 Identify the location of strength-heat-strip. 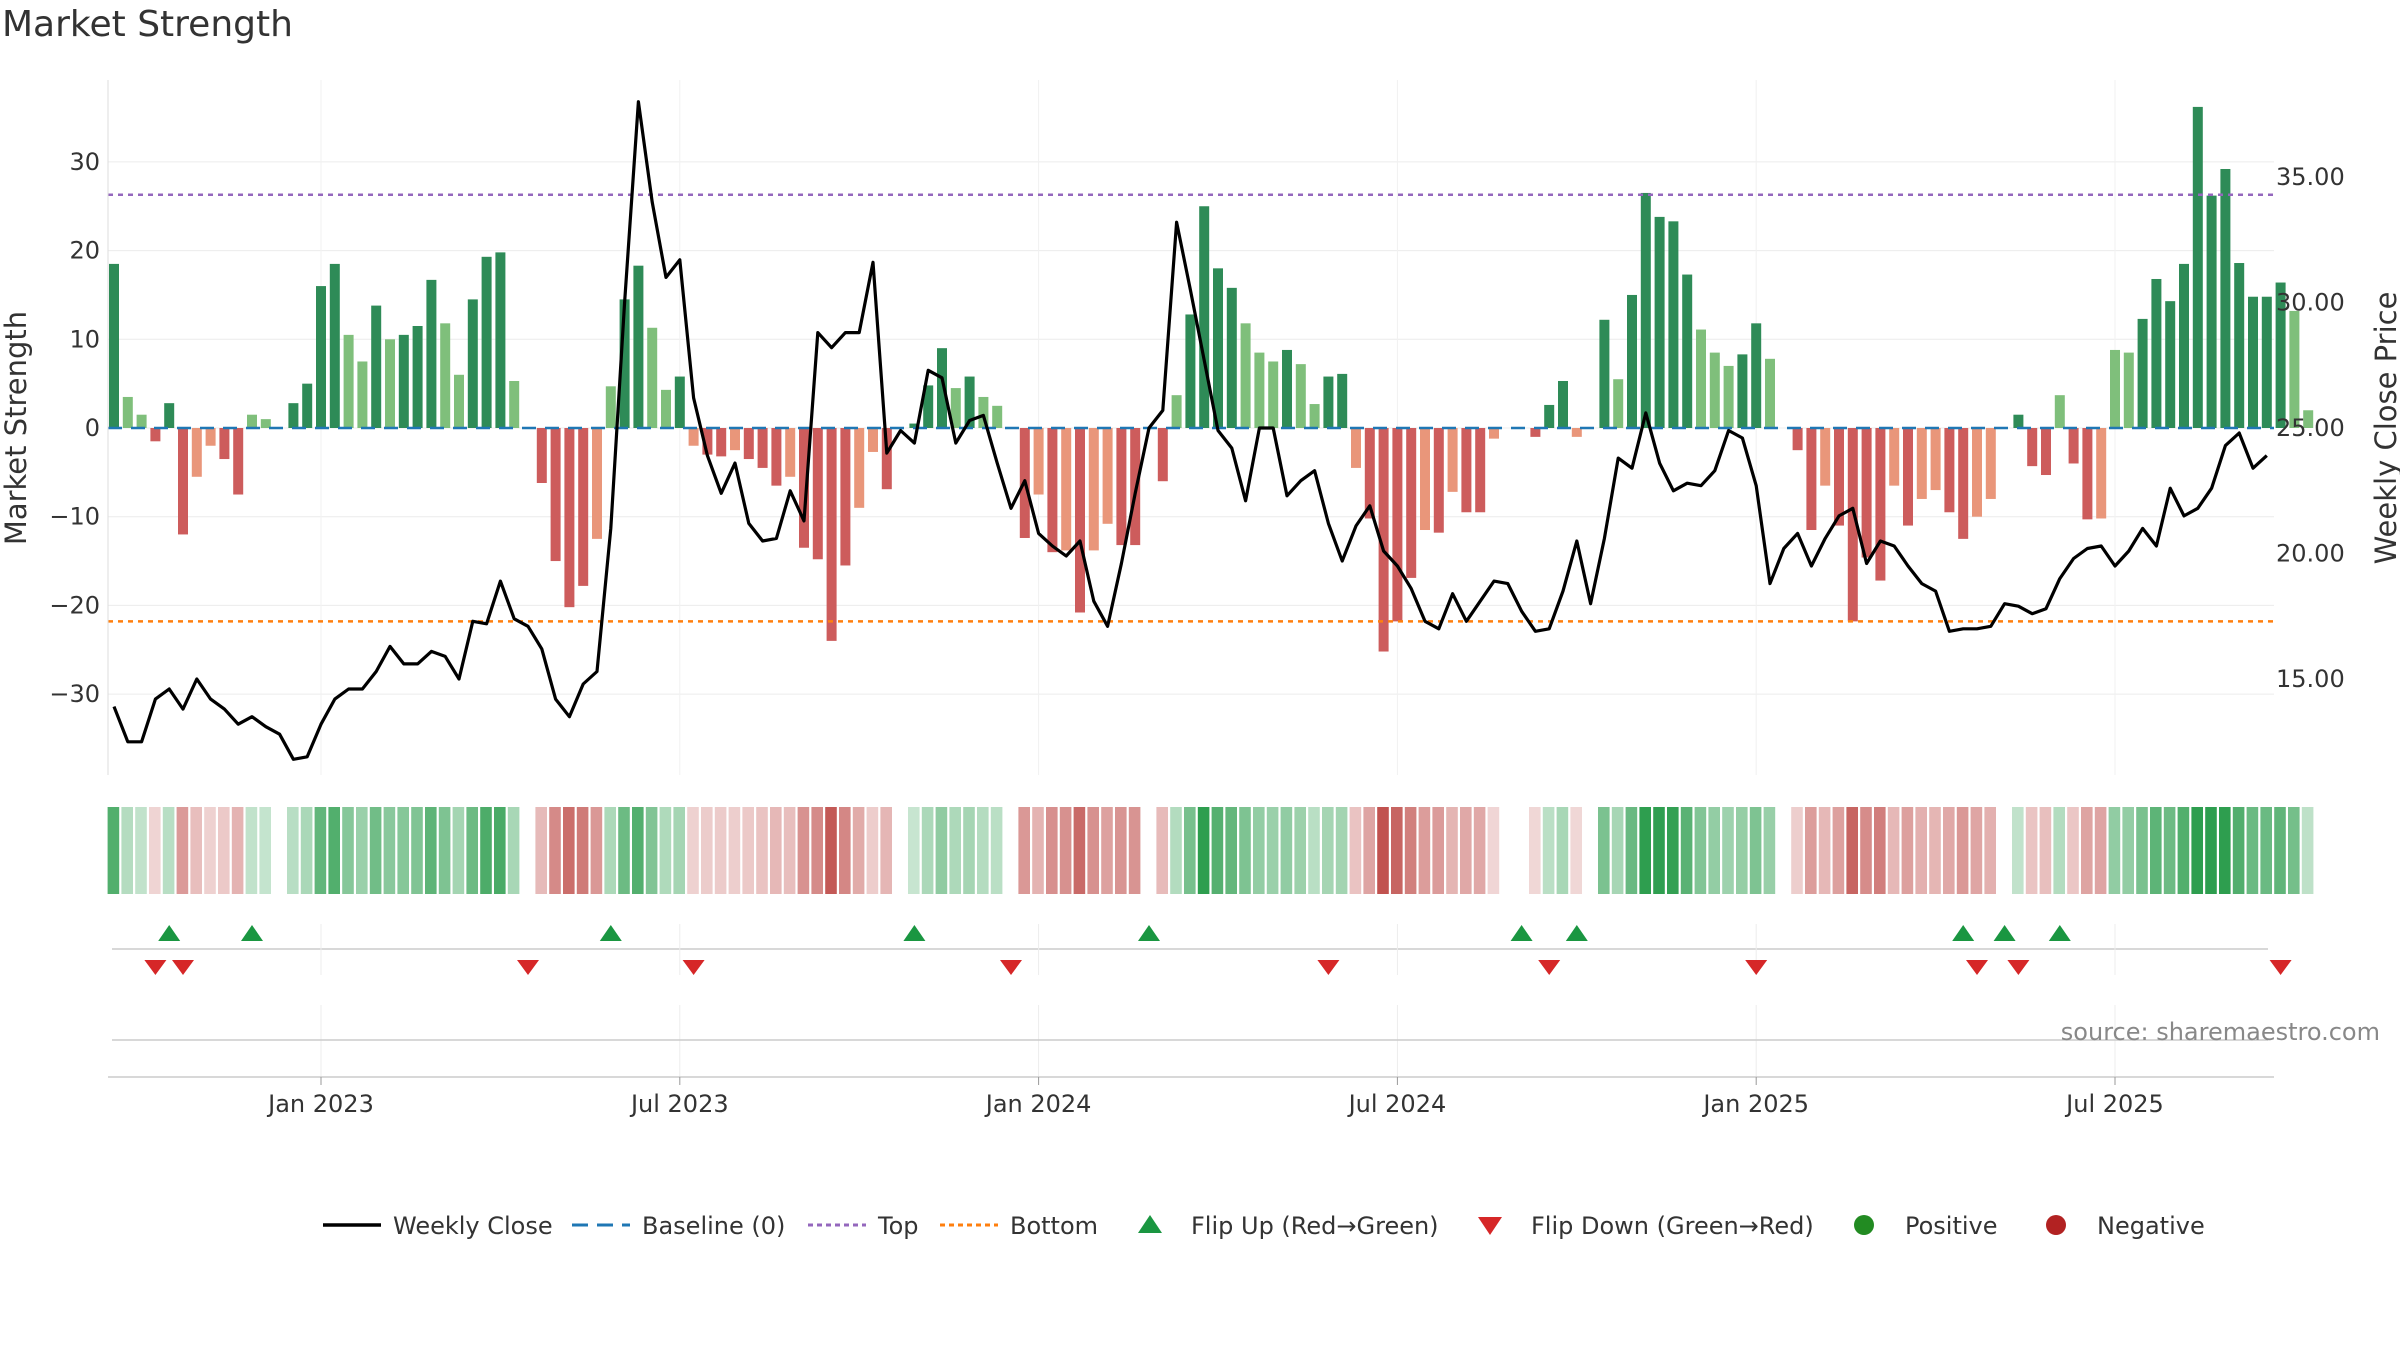
(1217, 850).